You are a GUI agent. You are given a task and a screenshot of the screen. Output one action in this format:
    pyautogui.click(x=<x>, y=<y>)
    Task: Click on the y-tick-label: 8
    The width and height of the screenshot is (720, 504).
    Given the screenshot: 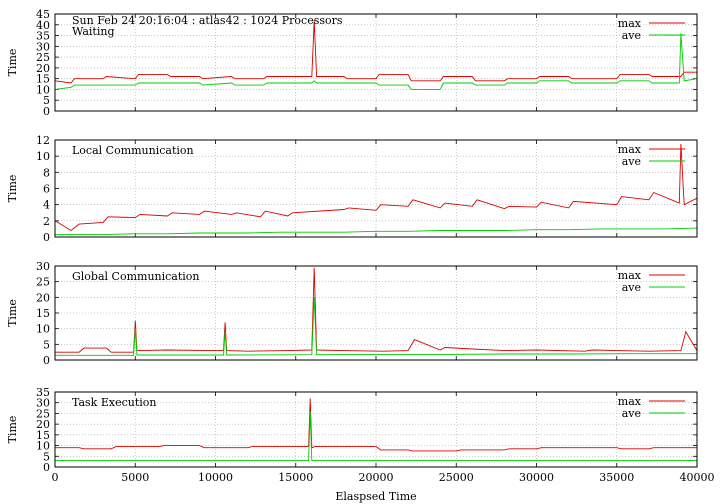 What is the action you would take?
    pyautogui.click(x=46, y=172)
    